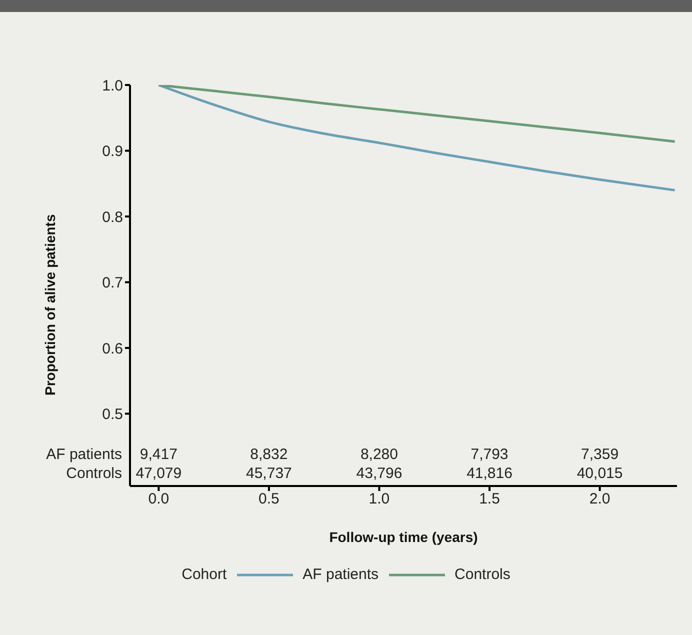 The height and width of the screenshot is (635, 692). Describe the element at coordinates (269, 499) in the screenshot. I see `x-tick-label: 0.5` at that location.